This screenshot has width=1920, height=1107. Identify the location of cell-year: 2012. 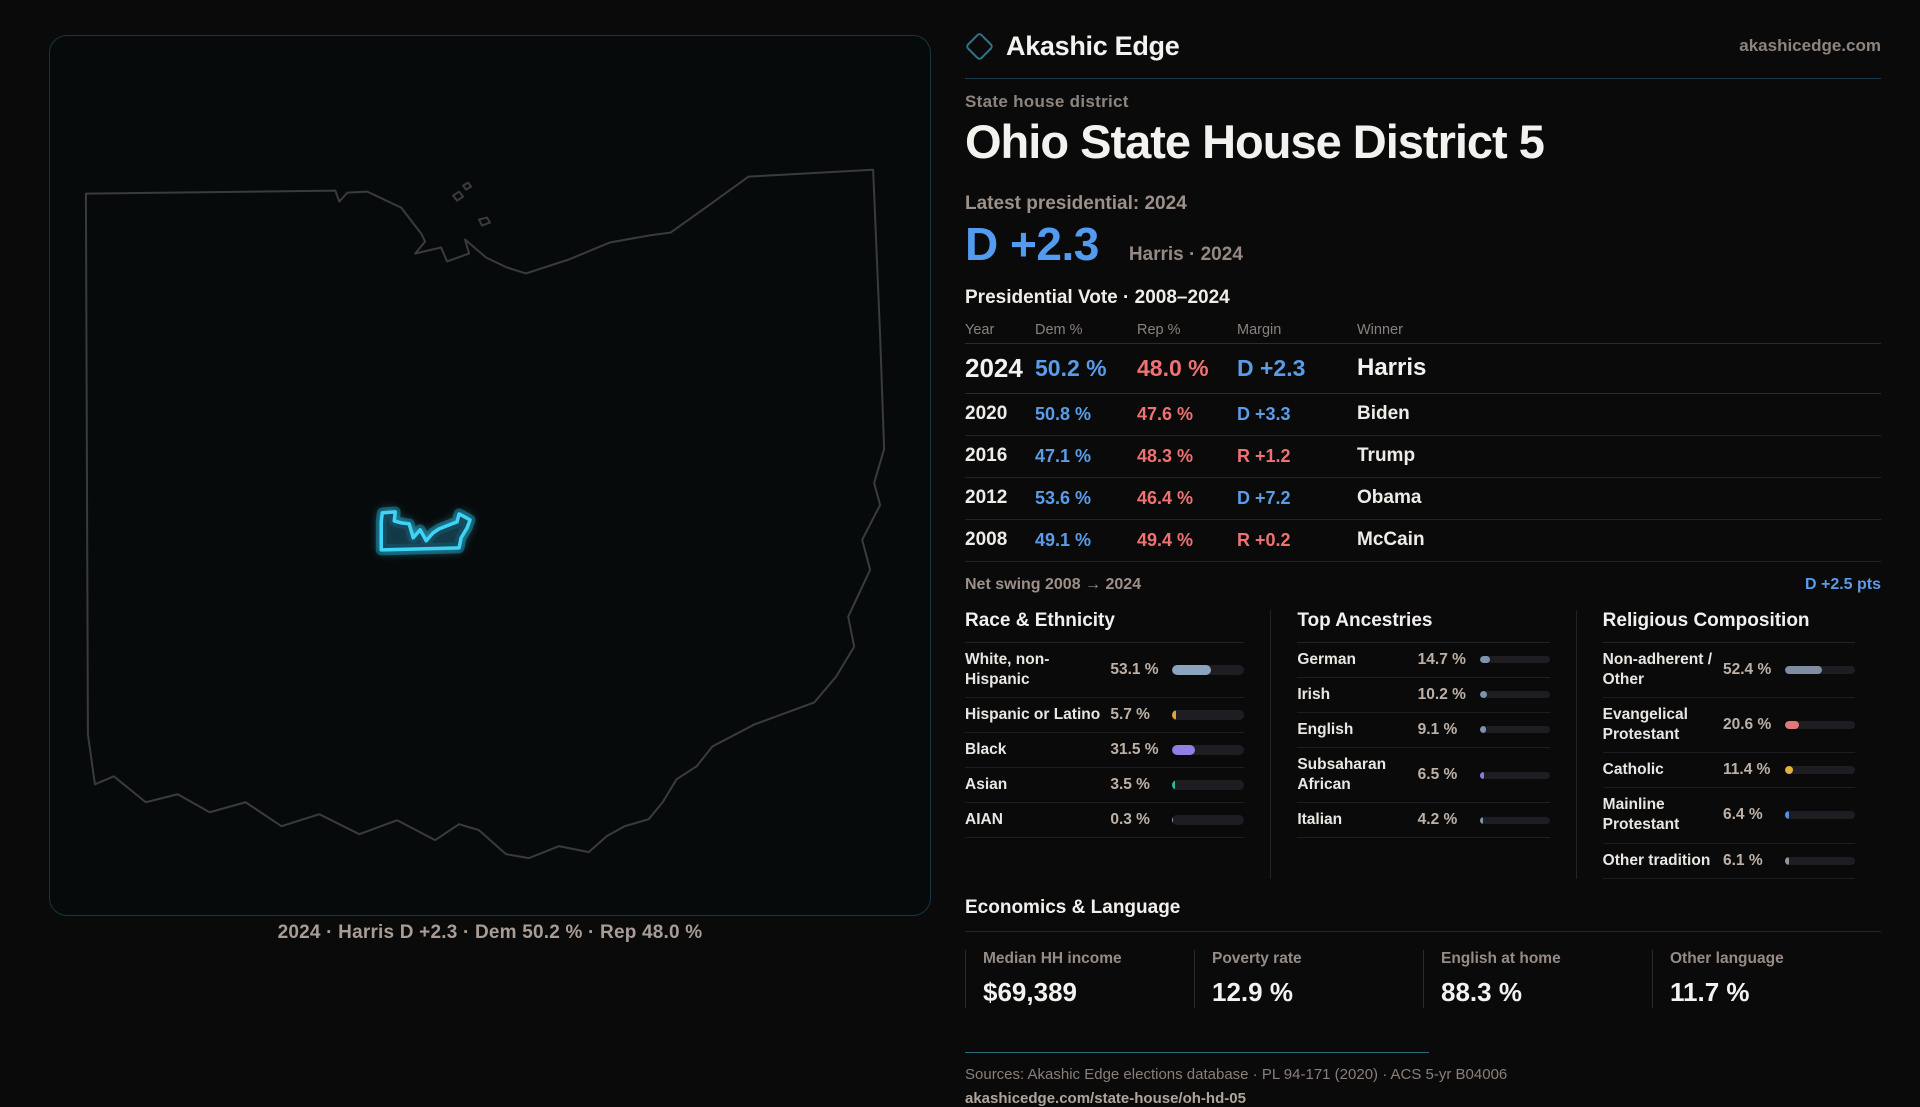
(1000, 498).